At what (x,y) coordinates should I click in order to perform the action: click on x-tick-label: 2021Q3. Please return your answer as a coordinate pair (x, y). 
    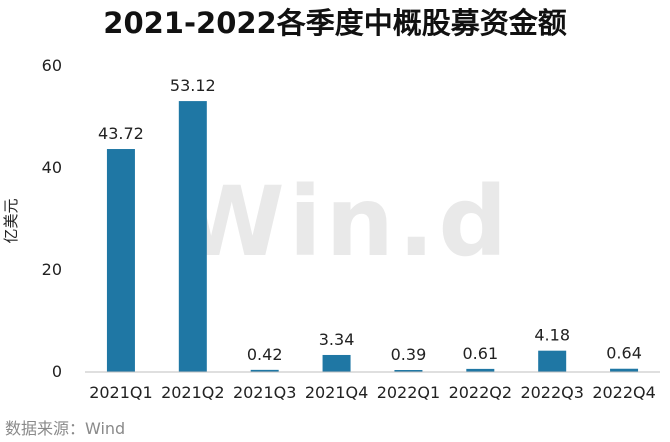
    Looking at the image, I should click on (265, 392).